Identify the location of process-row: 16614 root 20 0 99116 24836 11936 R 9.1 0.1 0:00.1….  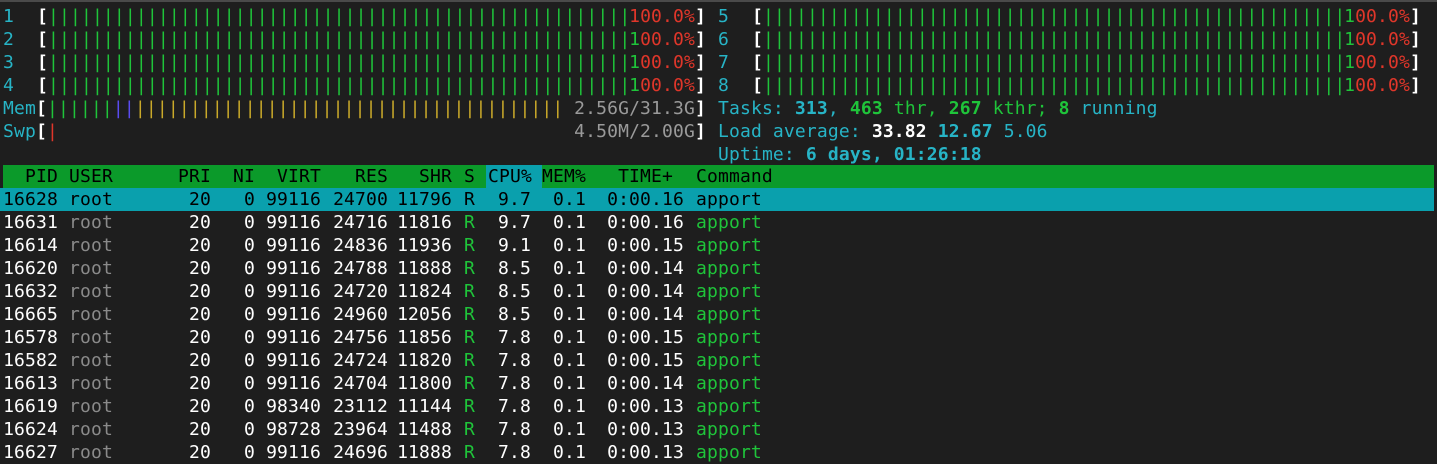
(717, 245).